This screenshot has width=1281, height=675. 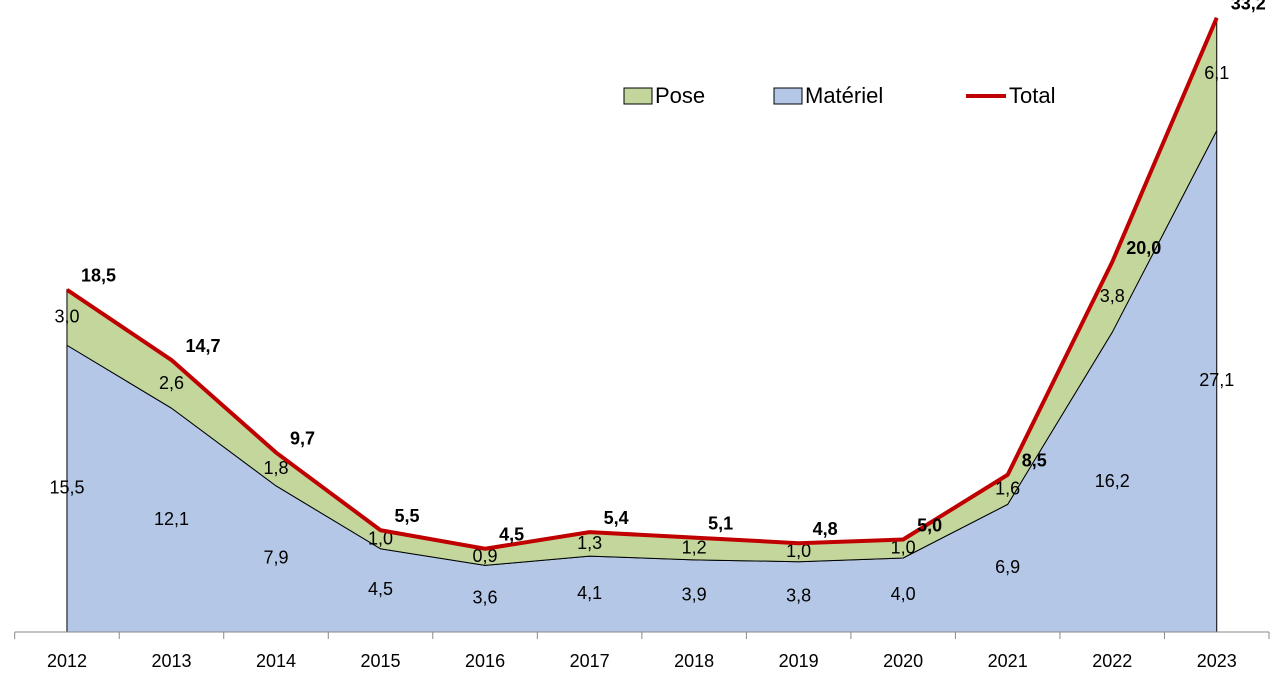 I want to click on value-label: 4,0, so click(x=903, y=594).